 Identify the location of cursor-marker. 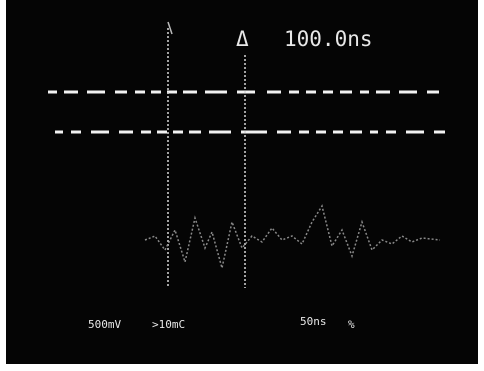
(170, 28).